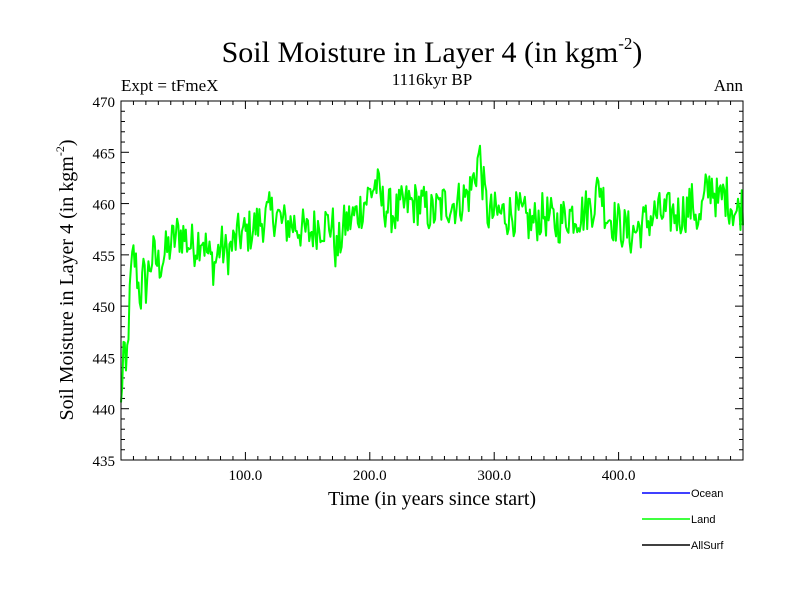 The image size is (800, 600). I want to click on x-tick-label: 300.0, so click(494, 476).